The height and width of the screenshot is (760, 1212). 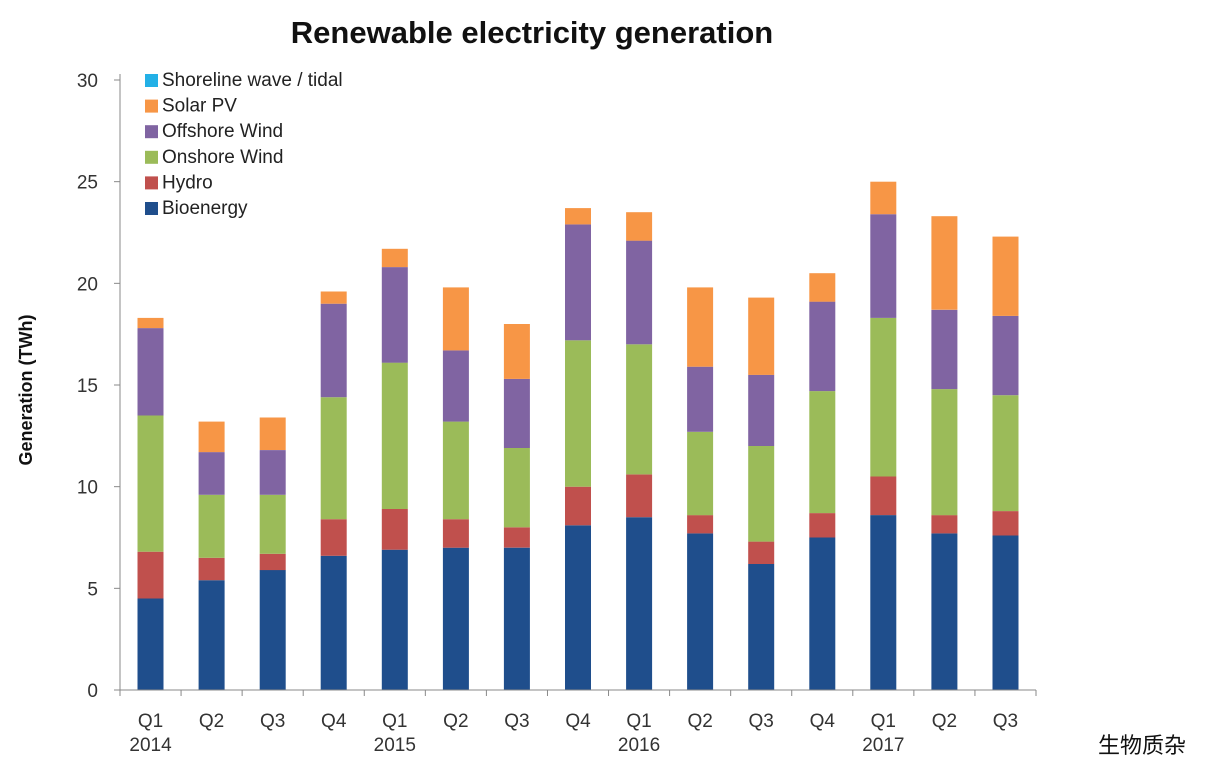 What do you see at coordinates (211, 721) in the screenshot?
I see `x-tick-label-1: Q2` at bounding box center [211, 721].